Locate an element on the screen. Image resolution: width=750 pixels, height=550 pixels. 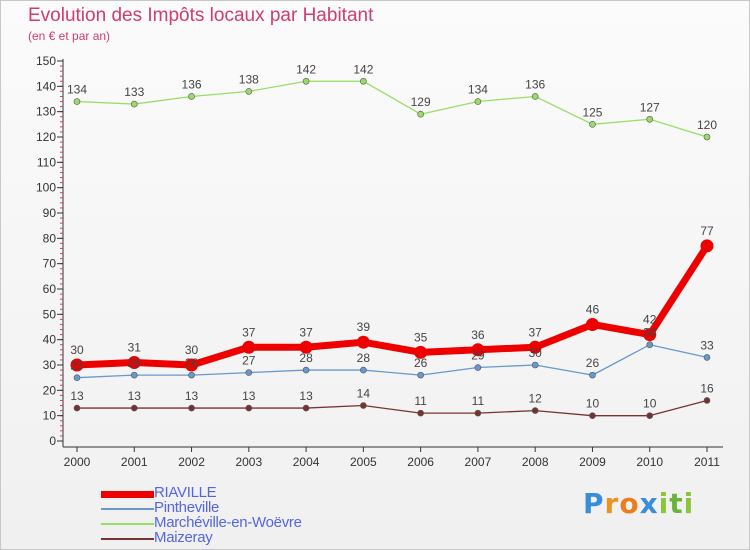
y-tick-label: 70 is located at coordinates (50, 264).